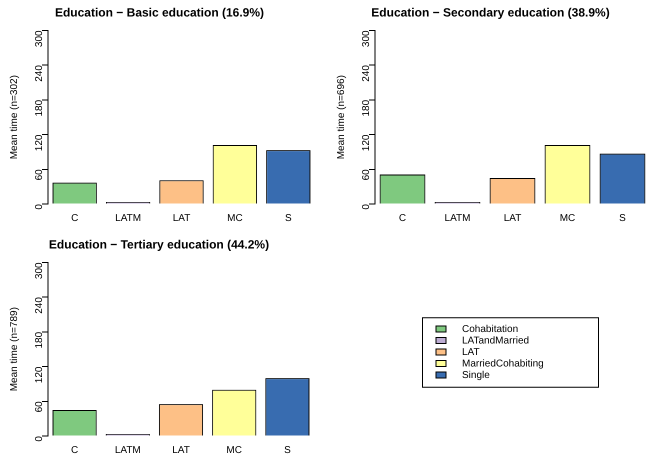 This screenshot has width=654, height=464. Describe the element at coordinates (341, 117) in the screenshot. I see `y-axis-title: Mean time (n=696)` at that location.